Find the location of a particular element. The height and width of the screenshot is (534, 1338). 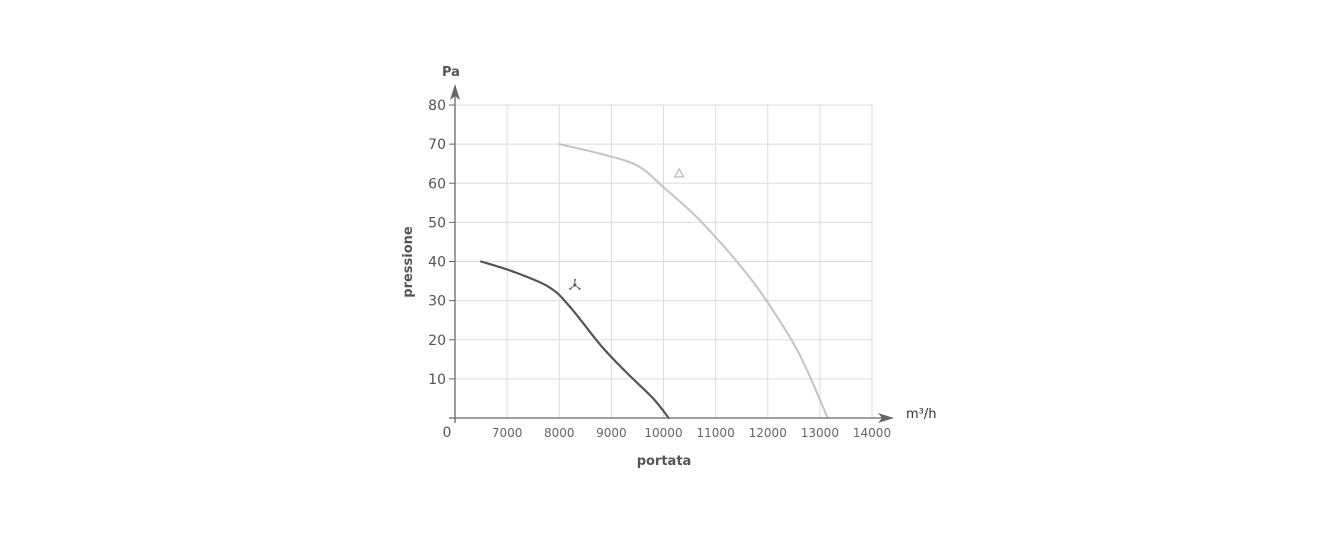

y-tick-label: 20 is located at coordinates (437, 341).